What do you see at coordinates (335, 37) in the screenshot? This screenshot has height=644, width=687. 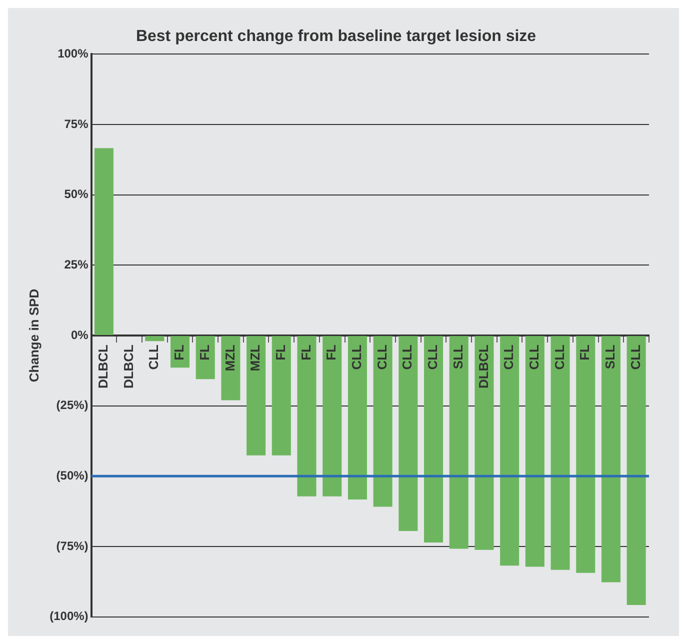 I see `chart-title: Best percent change from baseline target lesion size` at bounding box center [335, 37].